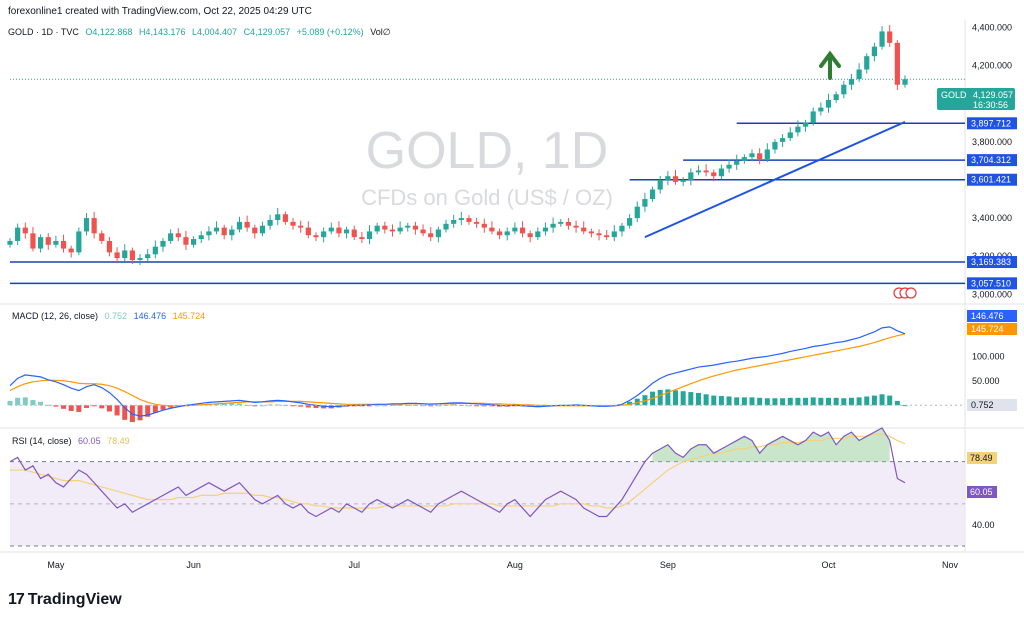 The height and width of the screenshot is (622, 1024). Describe the element at coordinates (109, 32) in the screenshot. I see `open-value: O4,122.868` at that location.